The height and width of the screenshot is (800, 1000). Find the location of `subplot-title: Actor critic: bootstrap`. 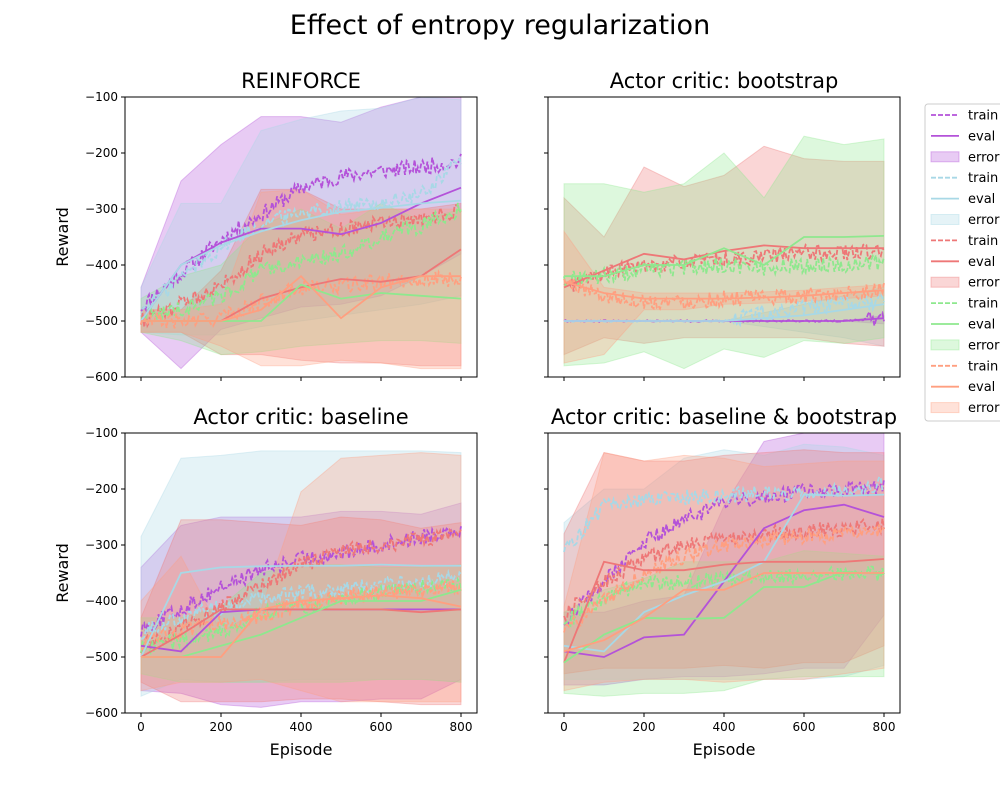

subplot-title: Actor critic: bootstrap is located at coordinates (724, 81).